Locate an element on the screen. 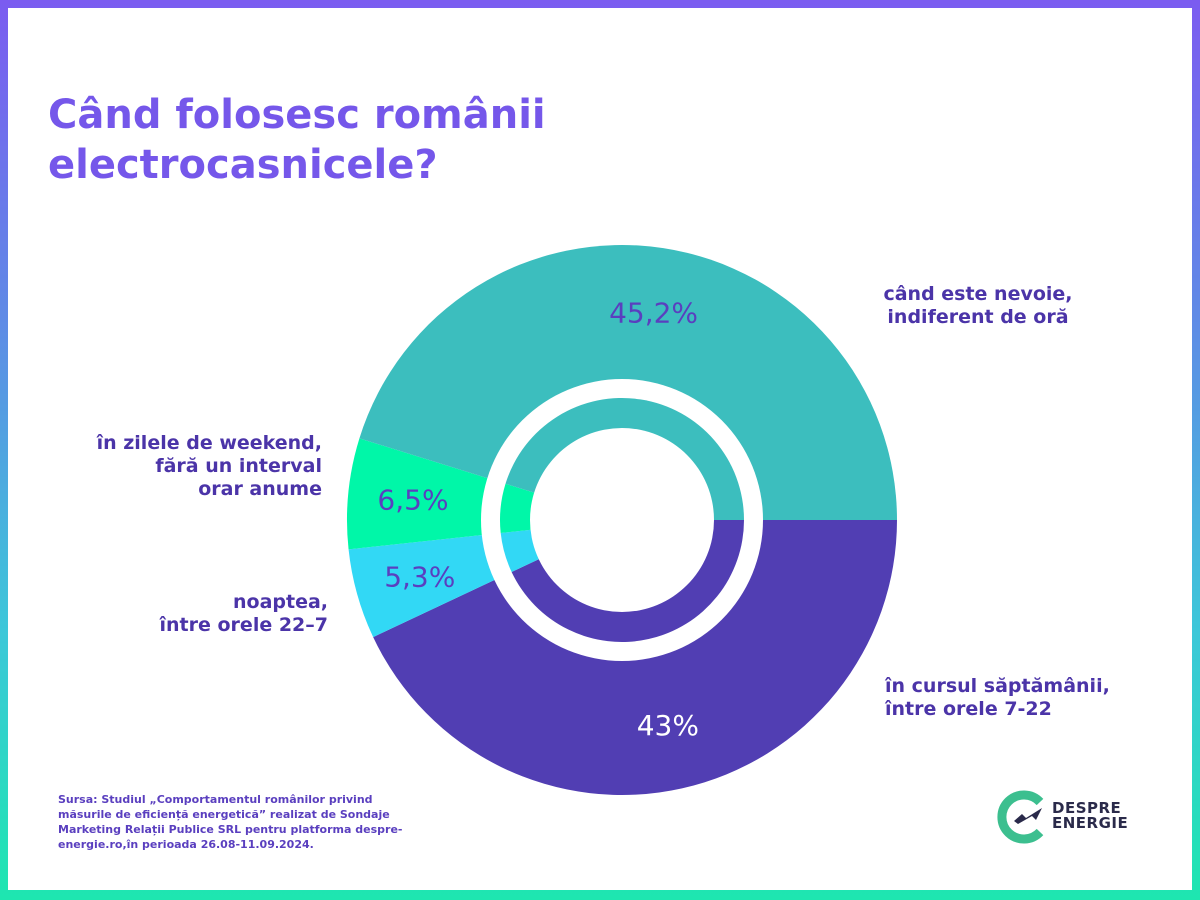 This screenshot has width=1200, height=900. logo-word-despre: DESPRE is located at coordinates (1087, 808).